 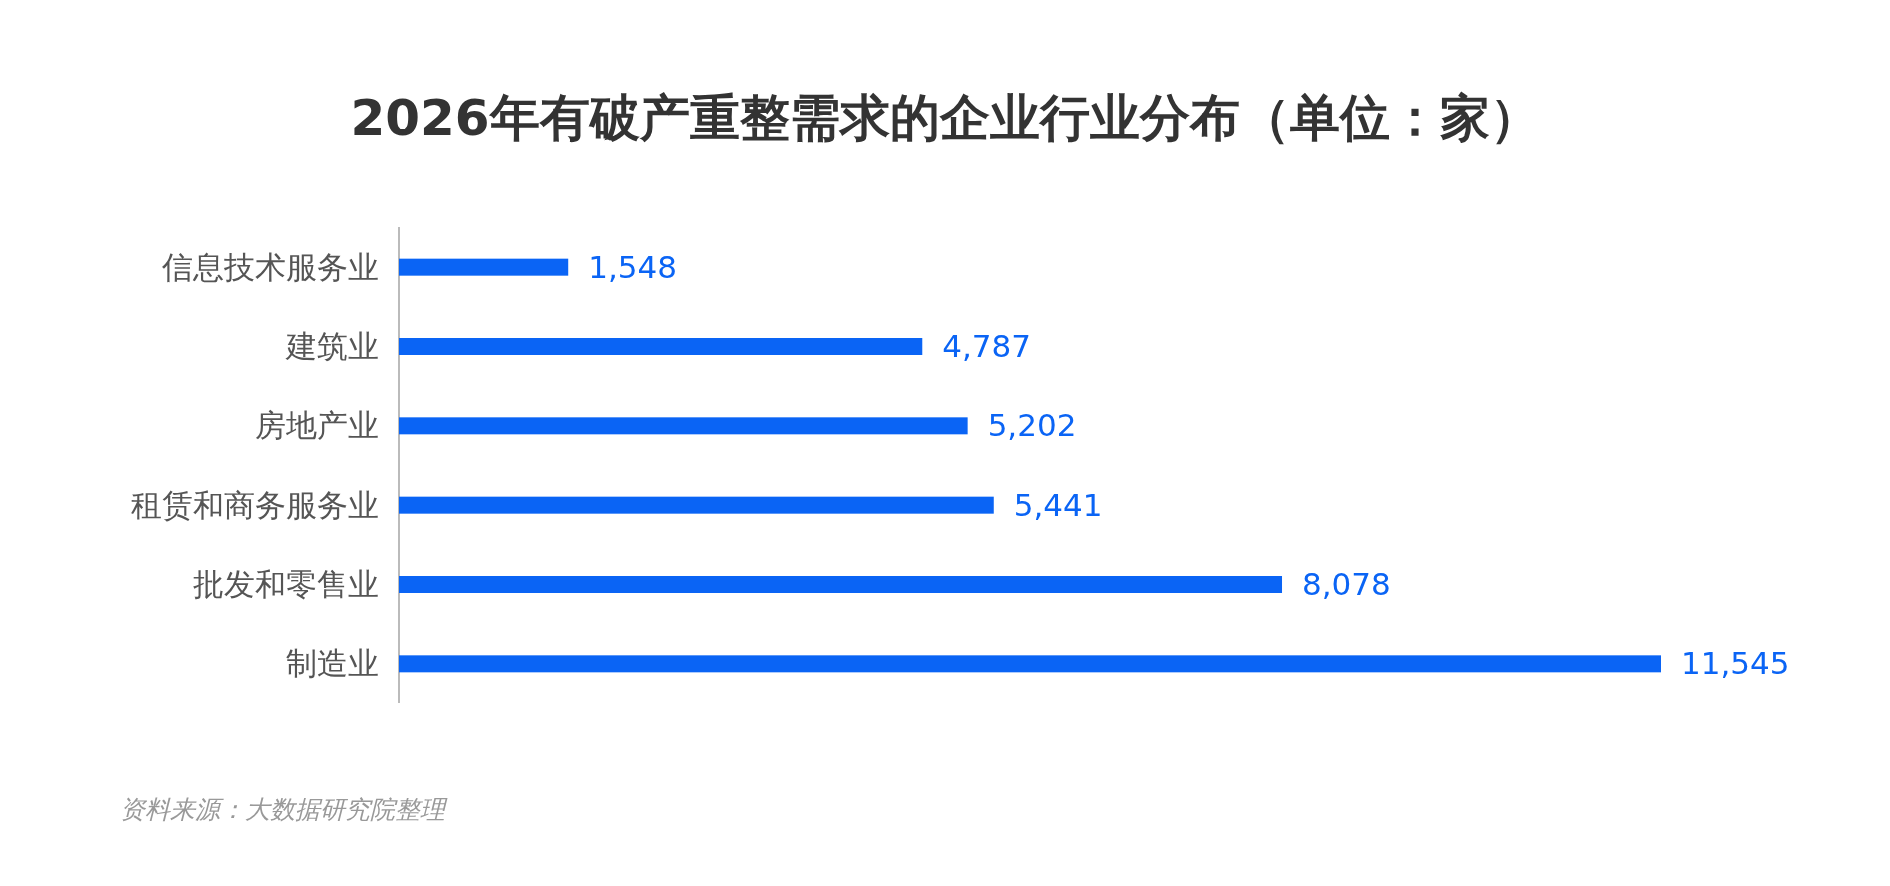 I want to click on data-label: 11,545, so click(x=1735, y=663).